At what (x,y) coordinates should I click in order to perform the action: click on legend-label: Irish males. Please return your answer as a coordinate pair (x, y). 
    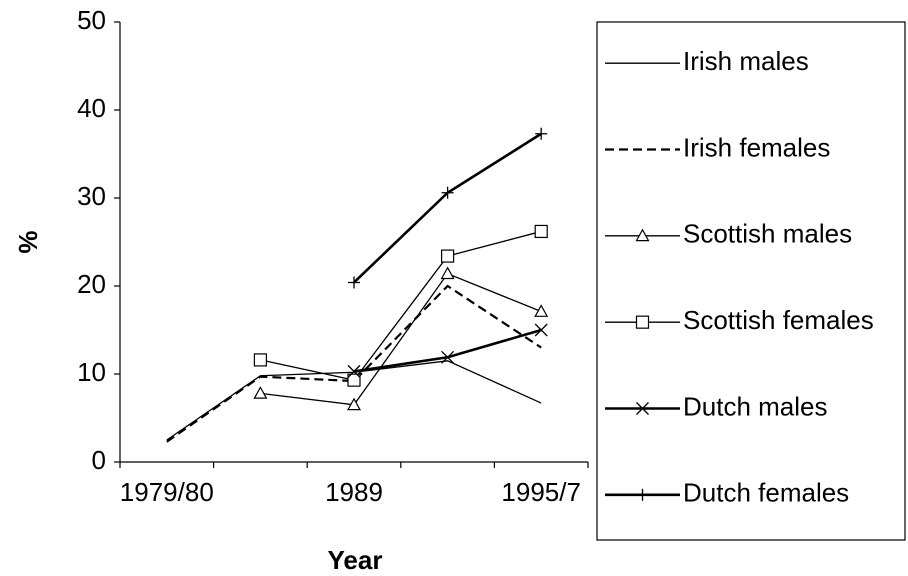
    Looking at the image, I should click on (746, 61).